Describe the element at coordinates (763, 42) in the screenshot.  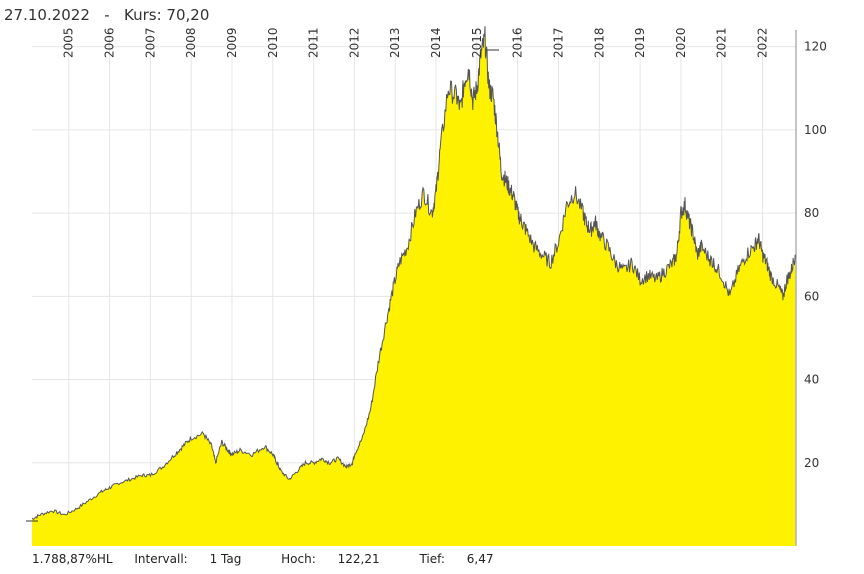
I see `x-tick-label: 2022` at that location.